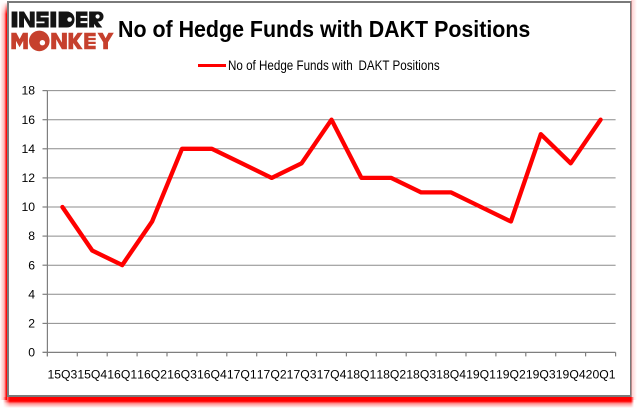 Image resolution: width=637 pixels, height=408 pixels. Describe the element at coordinates (31, 265) in the screenshot. I see `svg-text: 6` at that location.